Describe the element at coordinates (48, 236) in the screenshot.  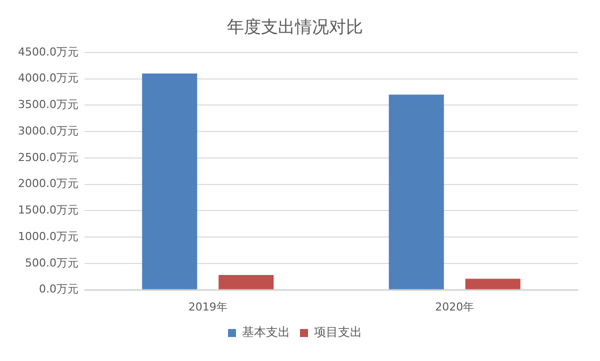
I see `y-tick-label: 1000.0万元` at that location.